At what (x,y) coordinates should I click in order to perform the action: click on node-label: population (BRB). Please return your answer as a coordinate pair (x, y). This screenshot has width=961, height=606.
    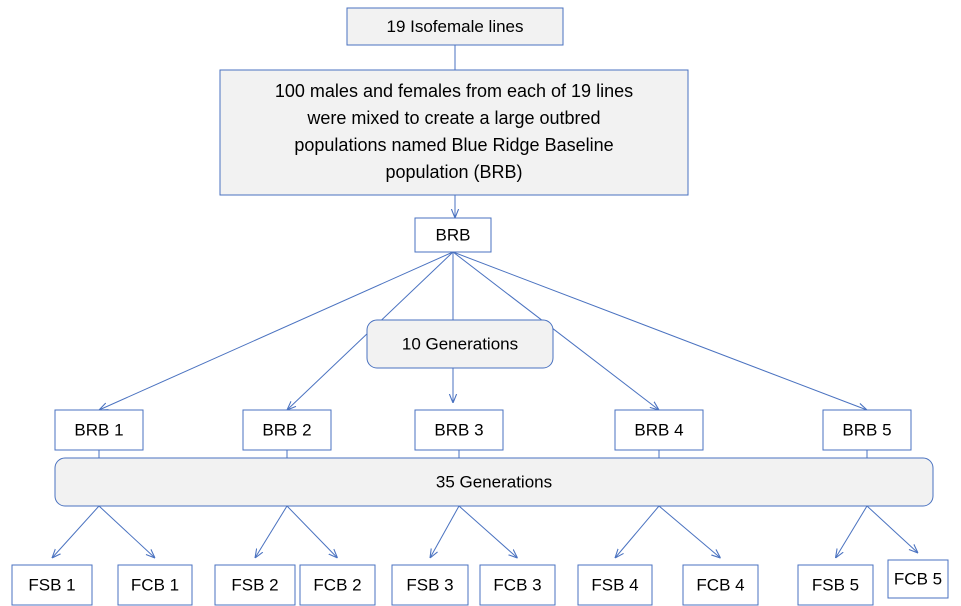
    Looking at the image, I should click on (453, 172).